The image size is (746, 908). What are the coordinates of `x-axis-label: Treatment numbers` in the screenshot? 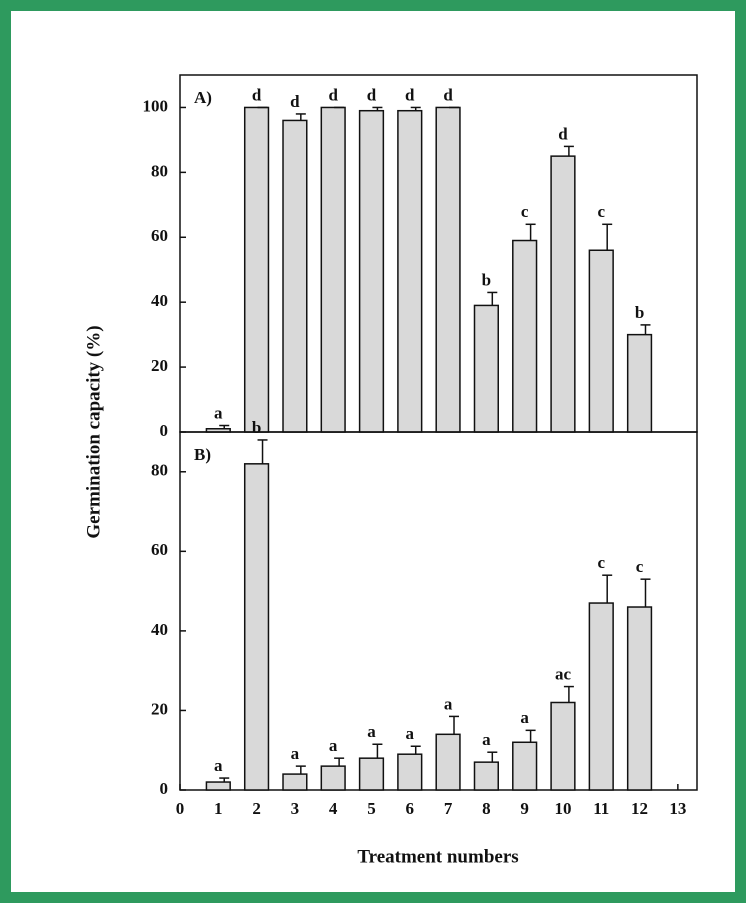 It's located at (437, 856).